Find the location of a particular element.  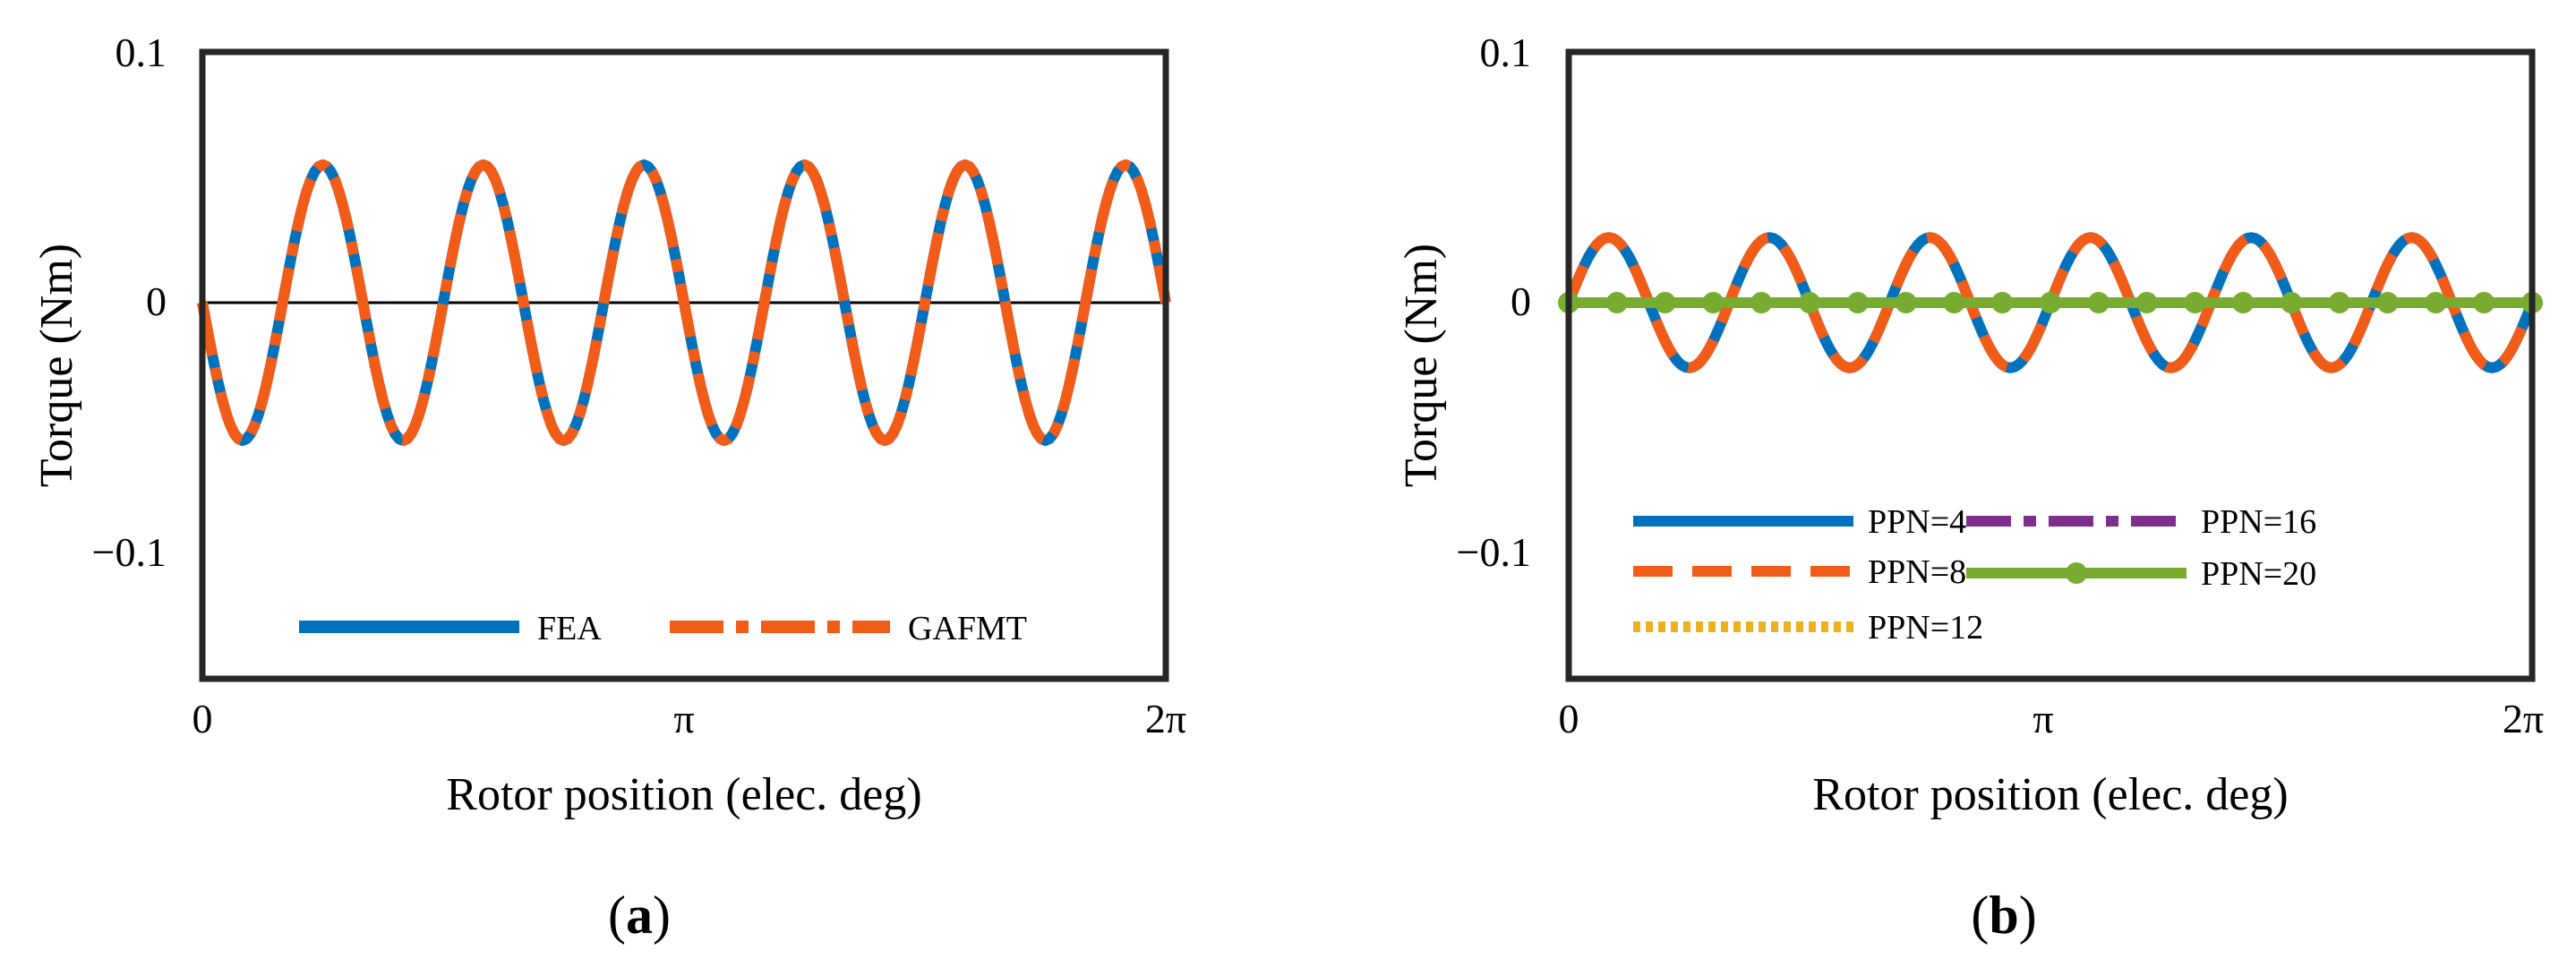

legend-marker-ppn20 is located at coordinates (2077, 573).